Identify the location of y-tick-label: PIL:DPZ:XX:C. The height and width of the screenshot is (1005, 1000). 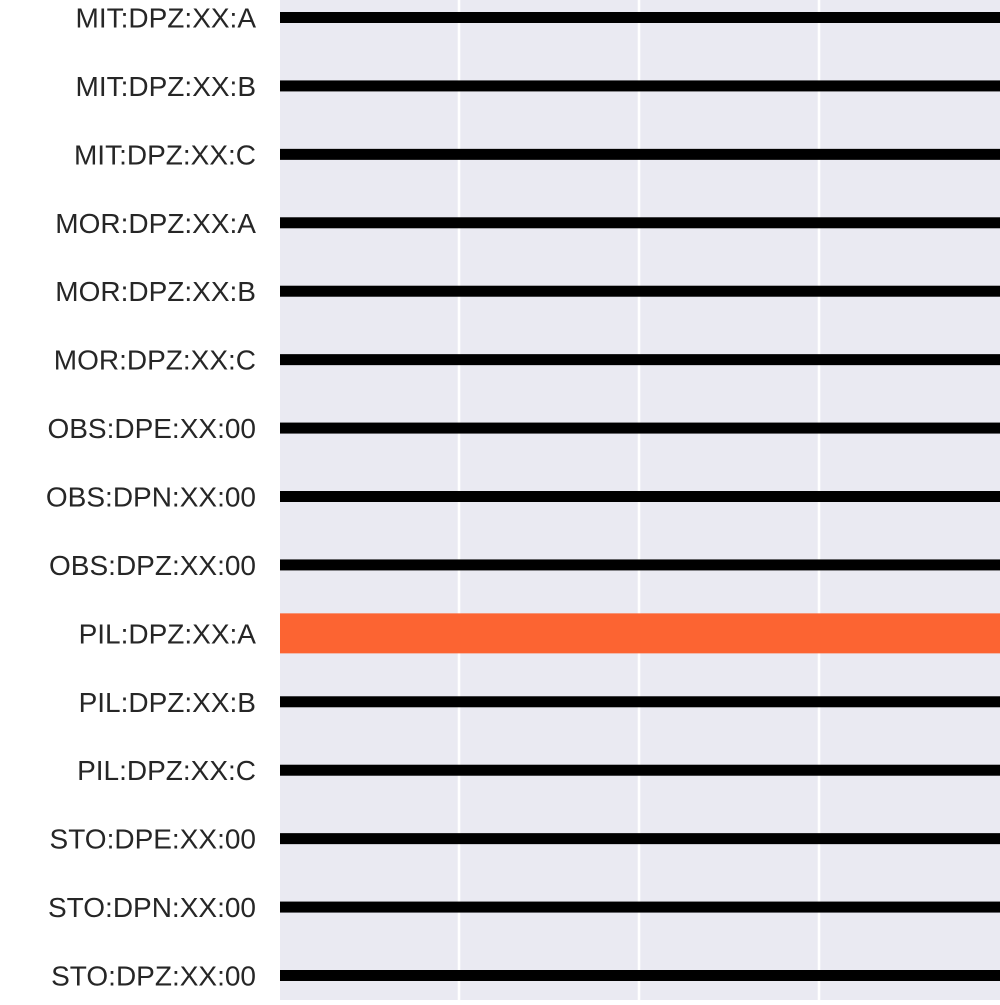
(166, 770).